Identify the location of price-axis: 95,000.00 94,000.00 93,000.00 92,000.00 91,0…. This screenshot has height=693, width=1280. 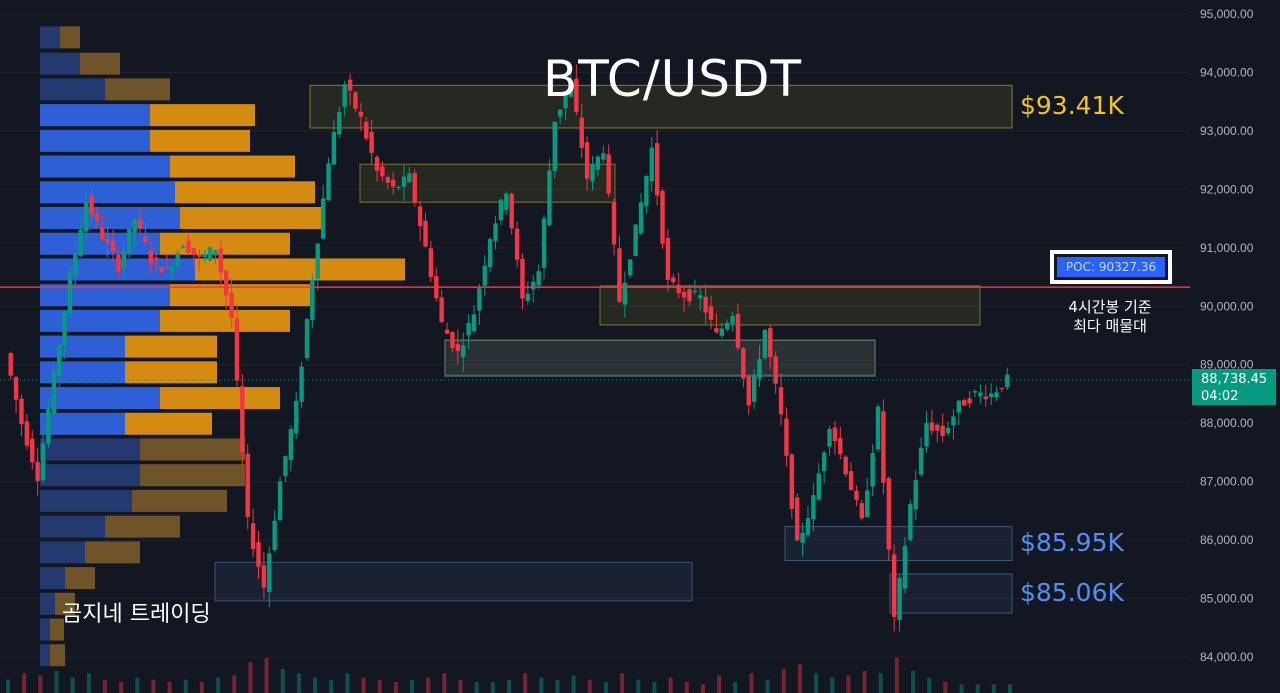
(1227, 335).